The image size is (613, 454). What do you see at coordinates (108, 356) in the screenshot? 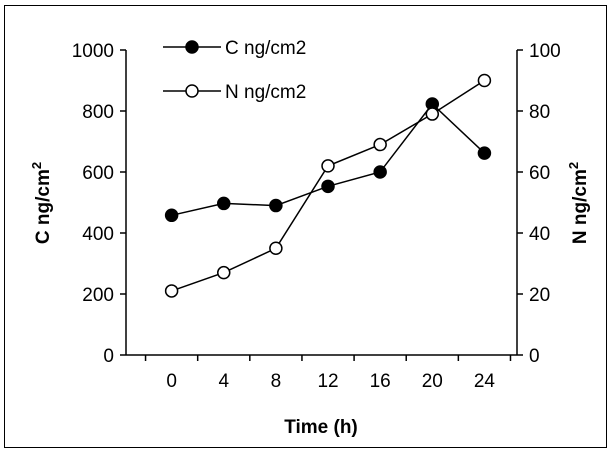
I see `y-tick-label-left: 0` at bounding box center [108, 356].